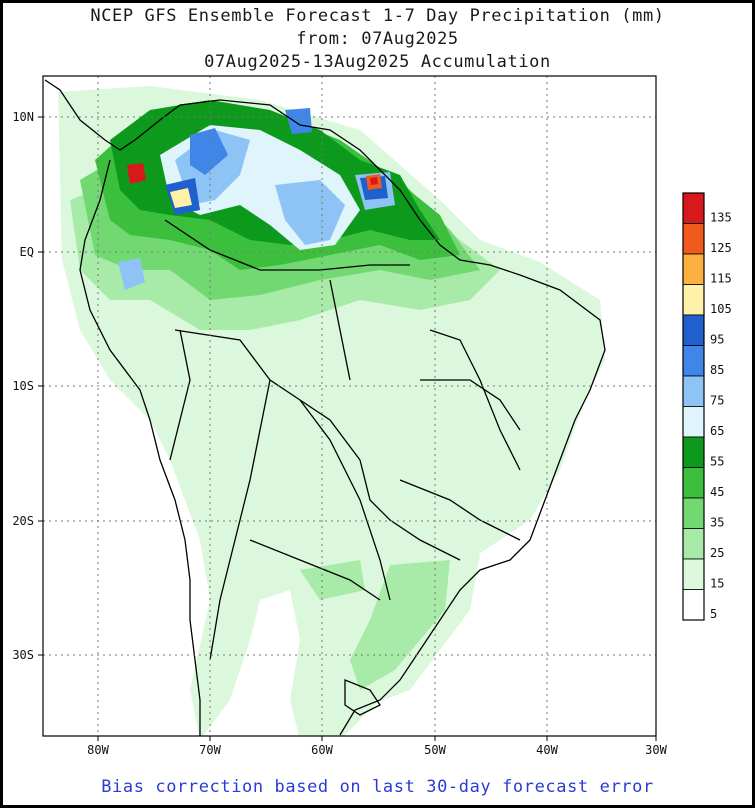 This screenshot has width=755, height=808. Describe the element at coordinates (547, 750) in the screenshot. I see `lon-label: 40W` at that location.